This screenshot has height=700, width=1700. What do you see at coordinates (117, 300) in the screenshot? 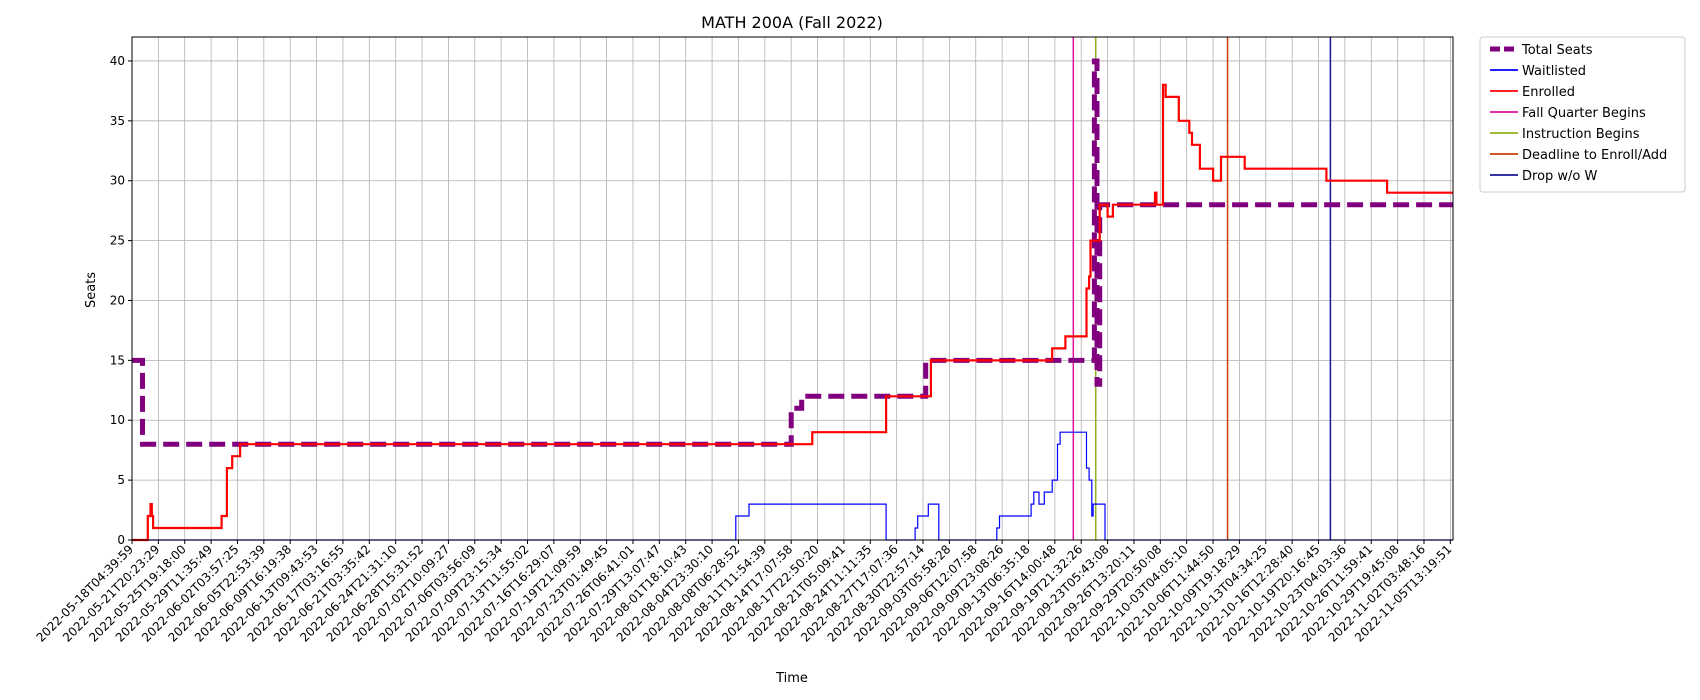
I see `y-tick-label: 20` at bounding box center [117, 300].